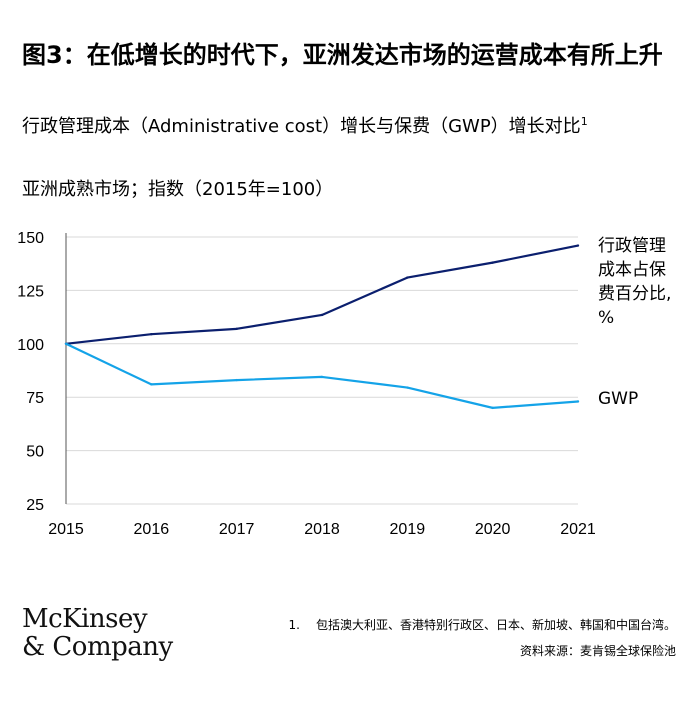  I want to click on admin-cost-series-label: 行政管理 成本占保 费百分比, %, so click(634, 282).